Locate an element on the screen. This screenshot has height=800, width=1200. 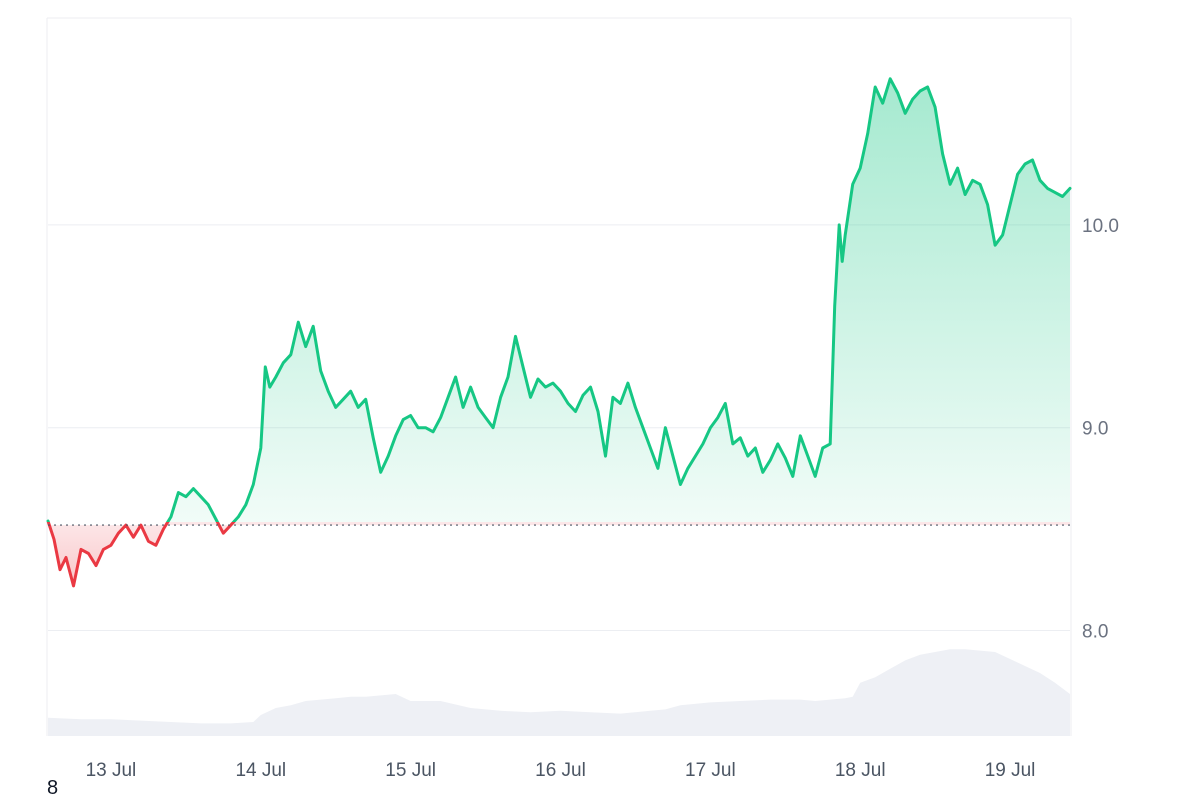
volume-area is located at coordinates (559, 692).